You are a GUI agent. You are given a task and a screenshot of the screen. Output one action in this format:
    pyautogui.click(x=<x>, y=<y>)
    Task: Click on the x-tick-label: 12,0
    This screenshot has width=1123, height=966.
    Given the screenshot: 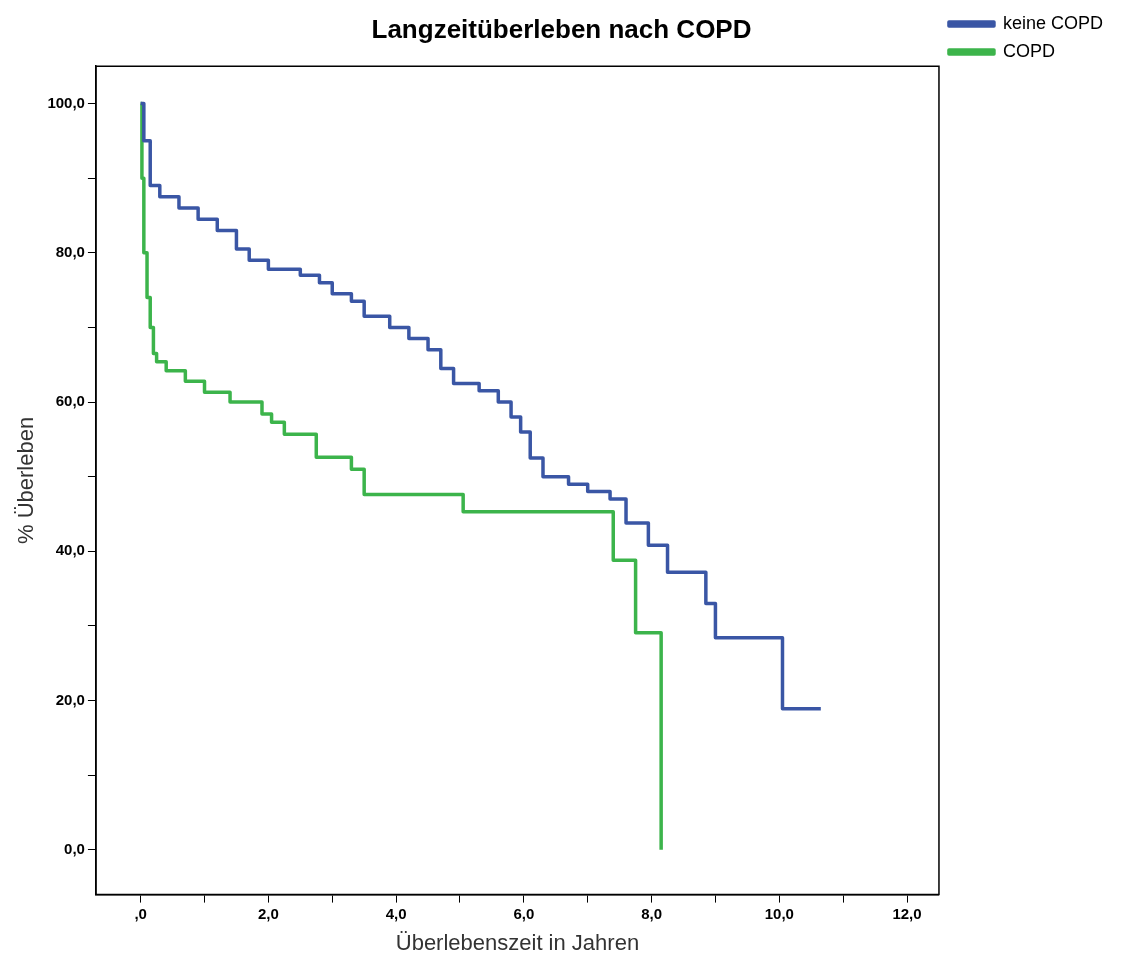 What is the action you would take?
    pyautogui.click(x=907, y=913)
    